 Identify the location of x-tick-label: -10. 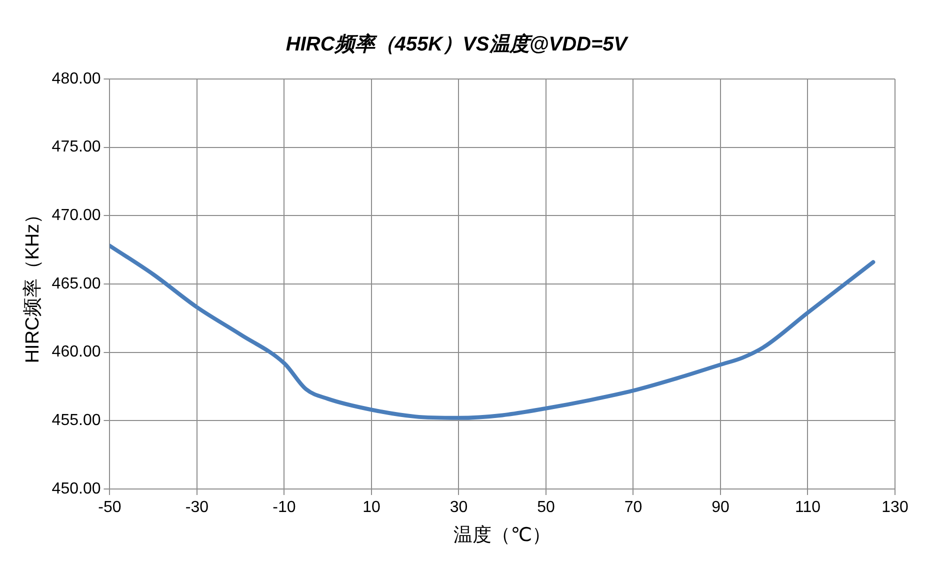
(284, 507).